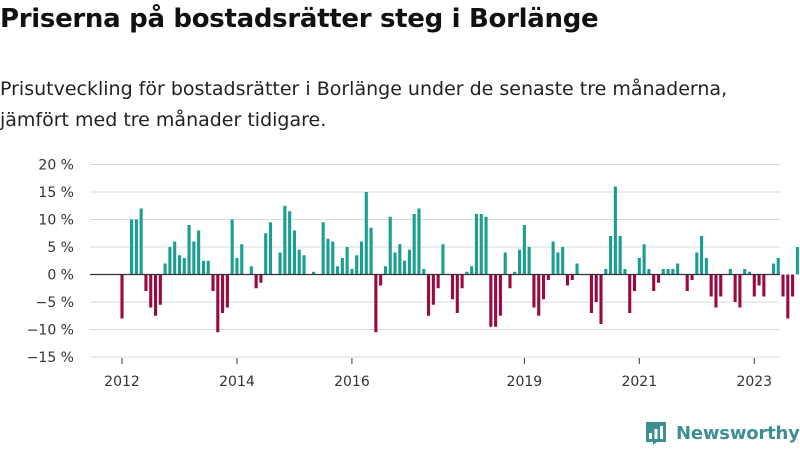 The image size is (800, 450). I want to click on brand-logo: Newsworthy, so click(722, 433).